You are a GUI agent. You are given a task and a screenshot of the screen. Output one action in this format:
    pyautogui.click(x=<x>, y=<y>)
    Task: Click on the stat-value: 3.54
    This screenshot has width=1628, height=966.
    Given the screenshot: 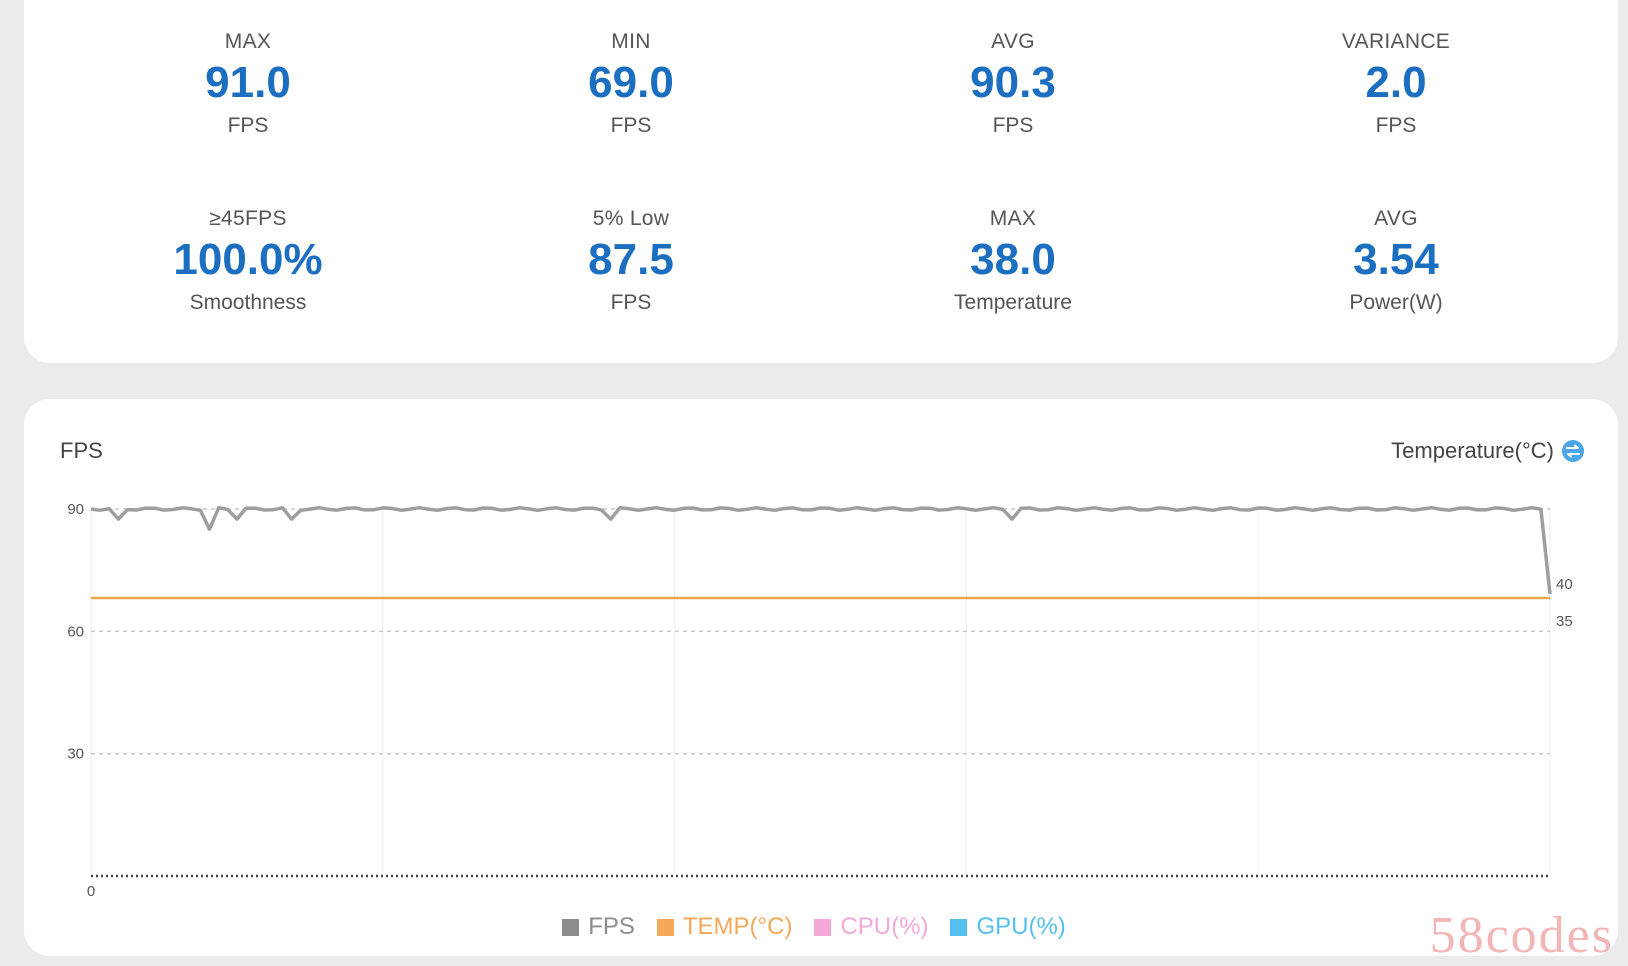 What is the action you would take?
    pyautogui.click(x=1396, y=259)
    